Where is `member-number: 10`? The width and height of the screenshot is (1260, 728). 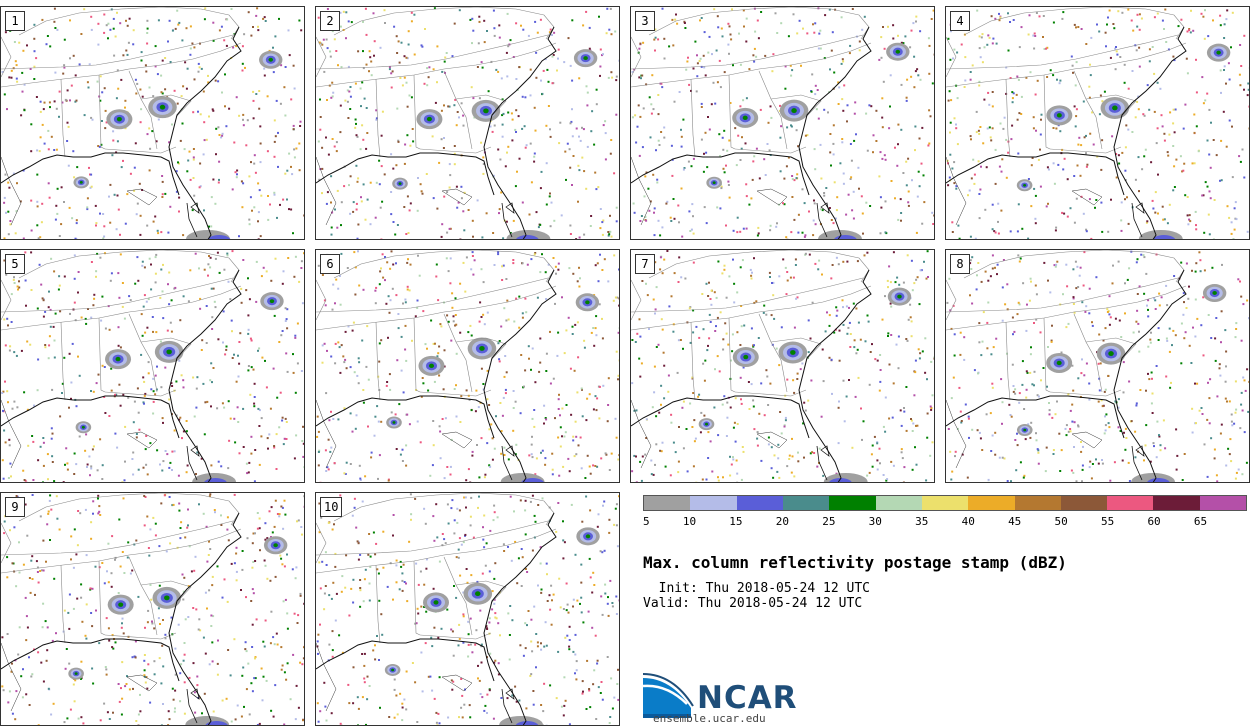 member-number: 10 is located at coordinates (331, 507).